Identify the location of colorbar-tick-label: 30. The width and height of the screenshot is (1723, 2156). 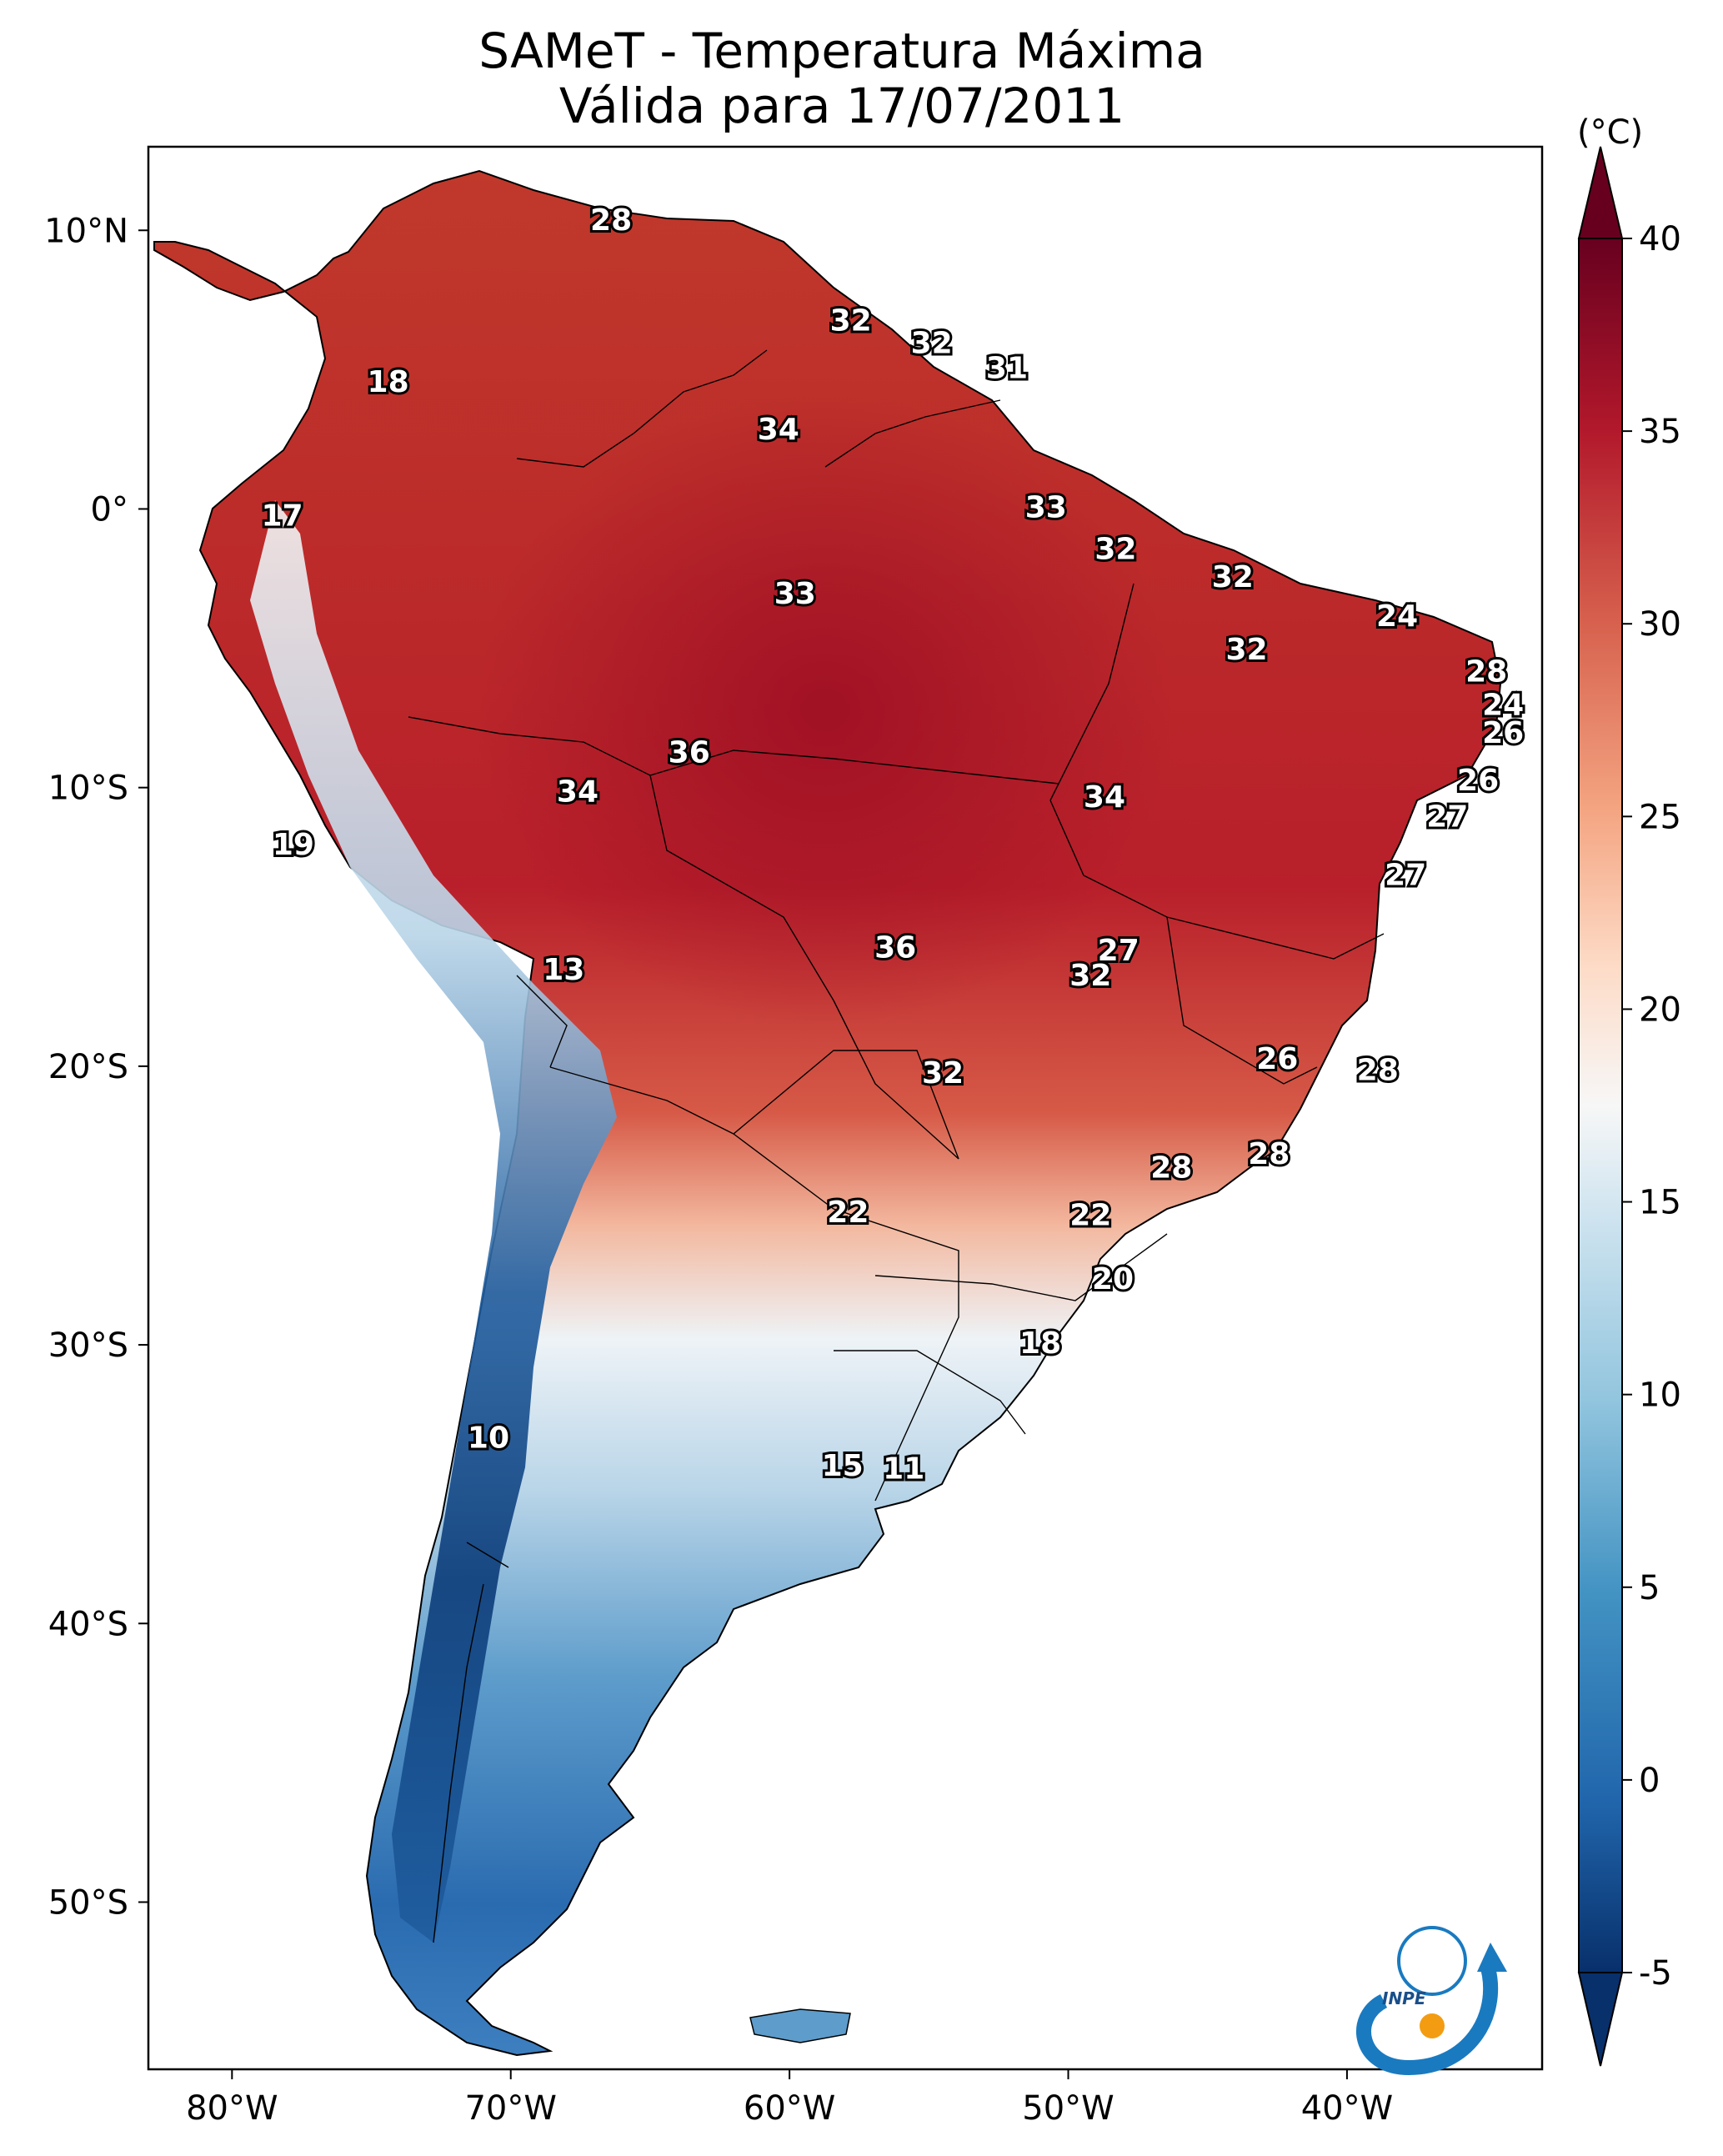
(1660, 624).